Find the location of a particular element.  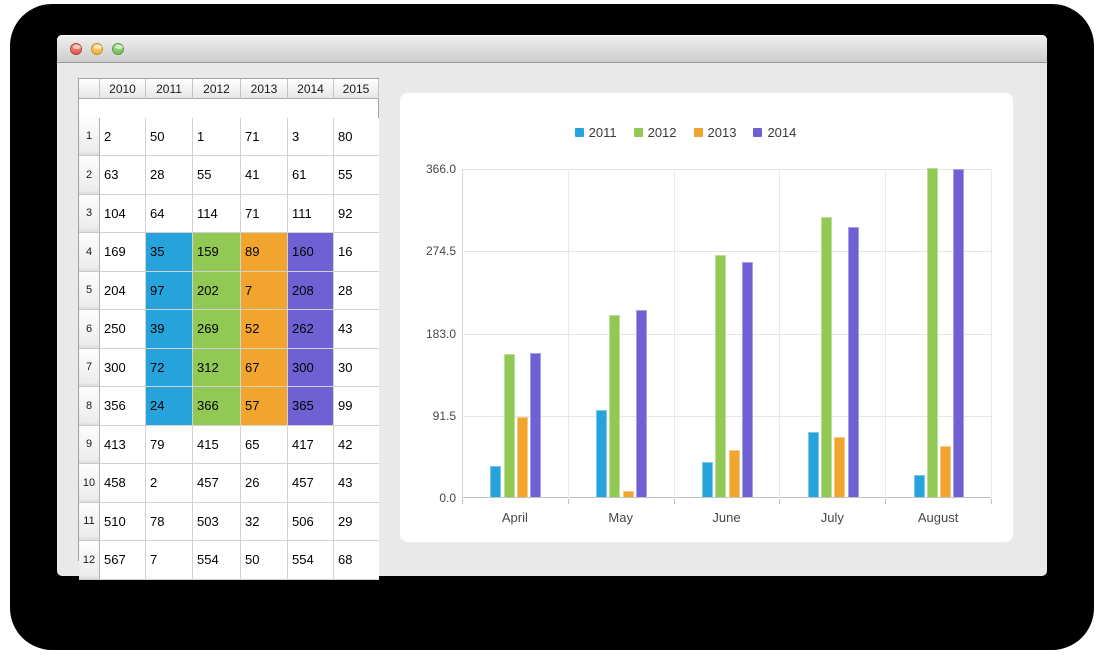

x-axis-label-august: August is located at coordinates (938, 517).